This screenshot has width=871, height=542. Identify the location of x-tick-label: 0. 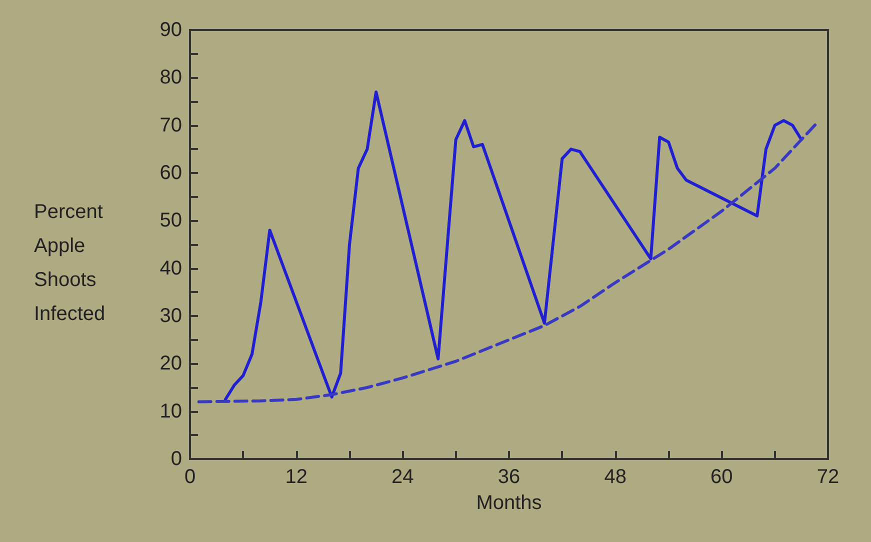
(190, 477).